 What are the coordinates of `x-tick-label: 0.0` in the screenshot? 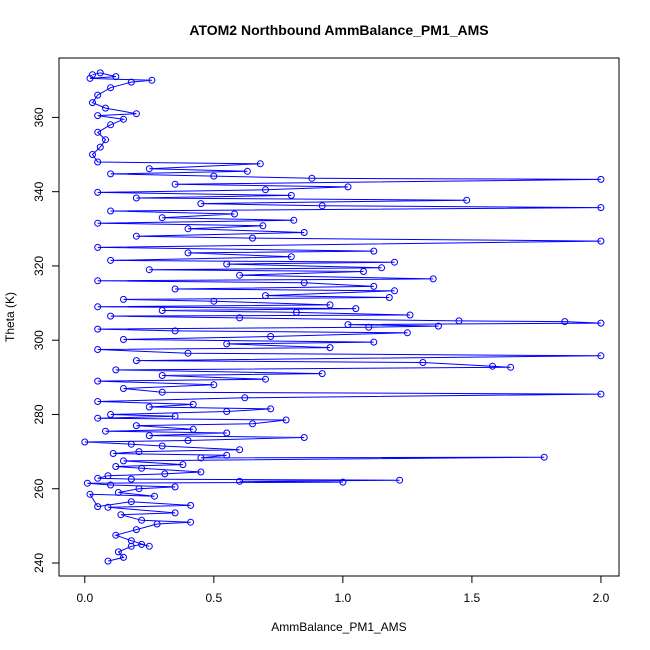 It's located at (84, 598).